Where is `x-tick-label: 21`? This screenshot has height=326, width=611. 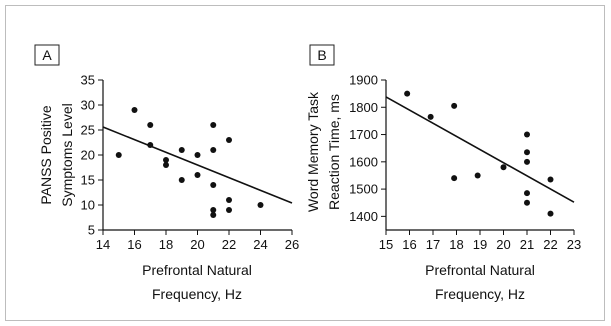 x-tick-label: 21 is located at coordinates (527, 244).